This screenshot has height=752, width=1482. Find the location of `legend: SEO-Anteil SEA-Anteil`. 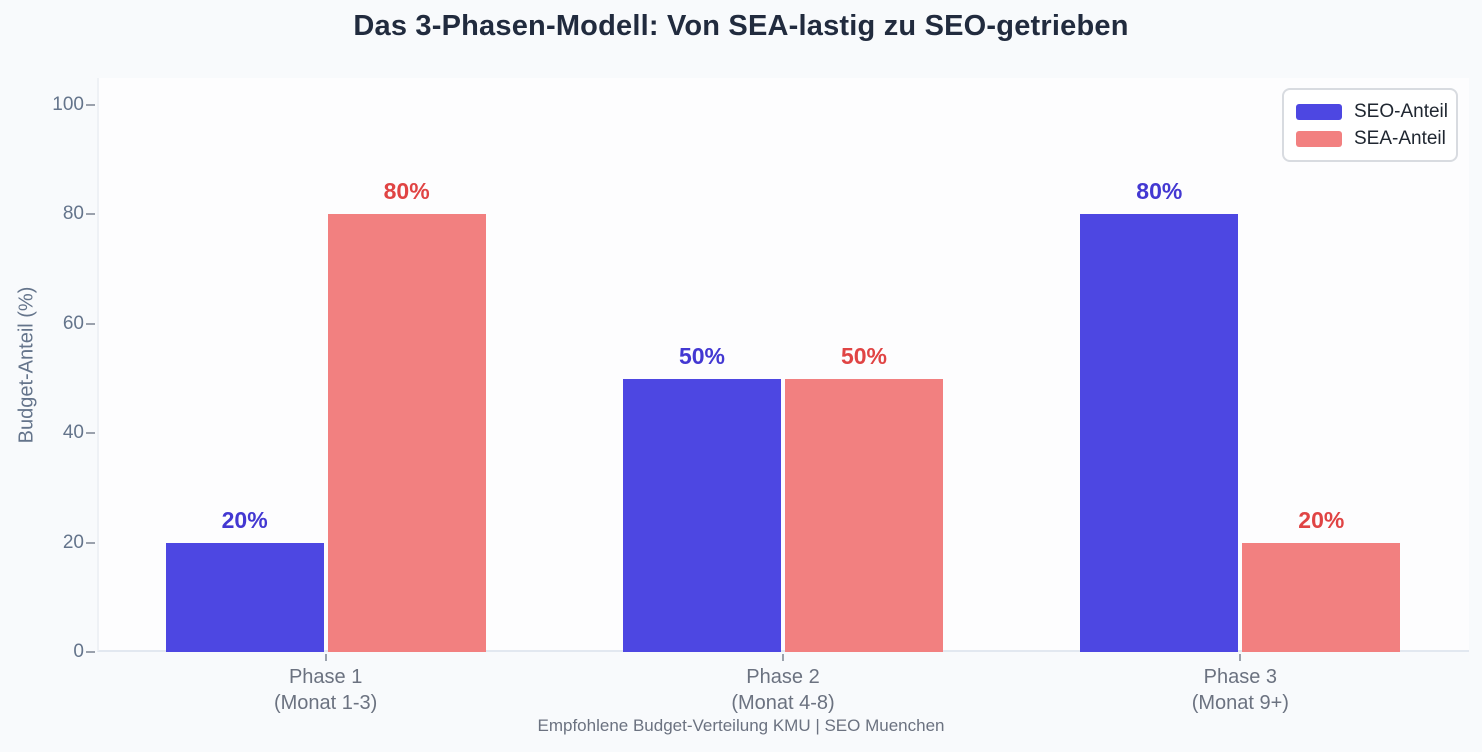

legend: SEO-Anteil SEA-Anteil is located at coordinates (1370, 125).